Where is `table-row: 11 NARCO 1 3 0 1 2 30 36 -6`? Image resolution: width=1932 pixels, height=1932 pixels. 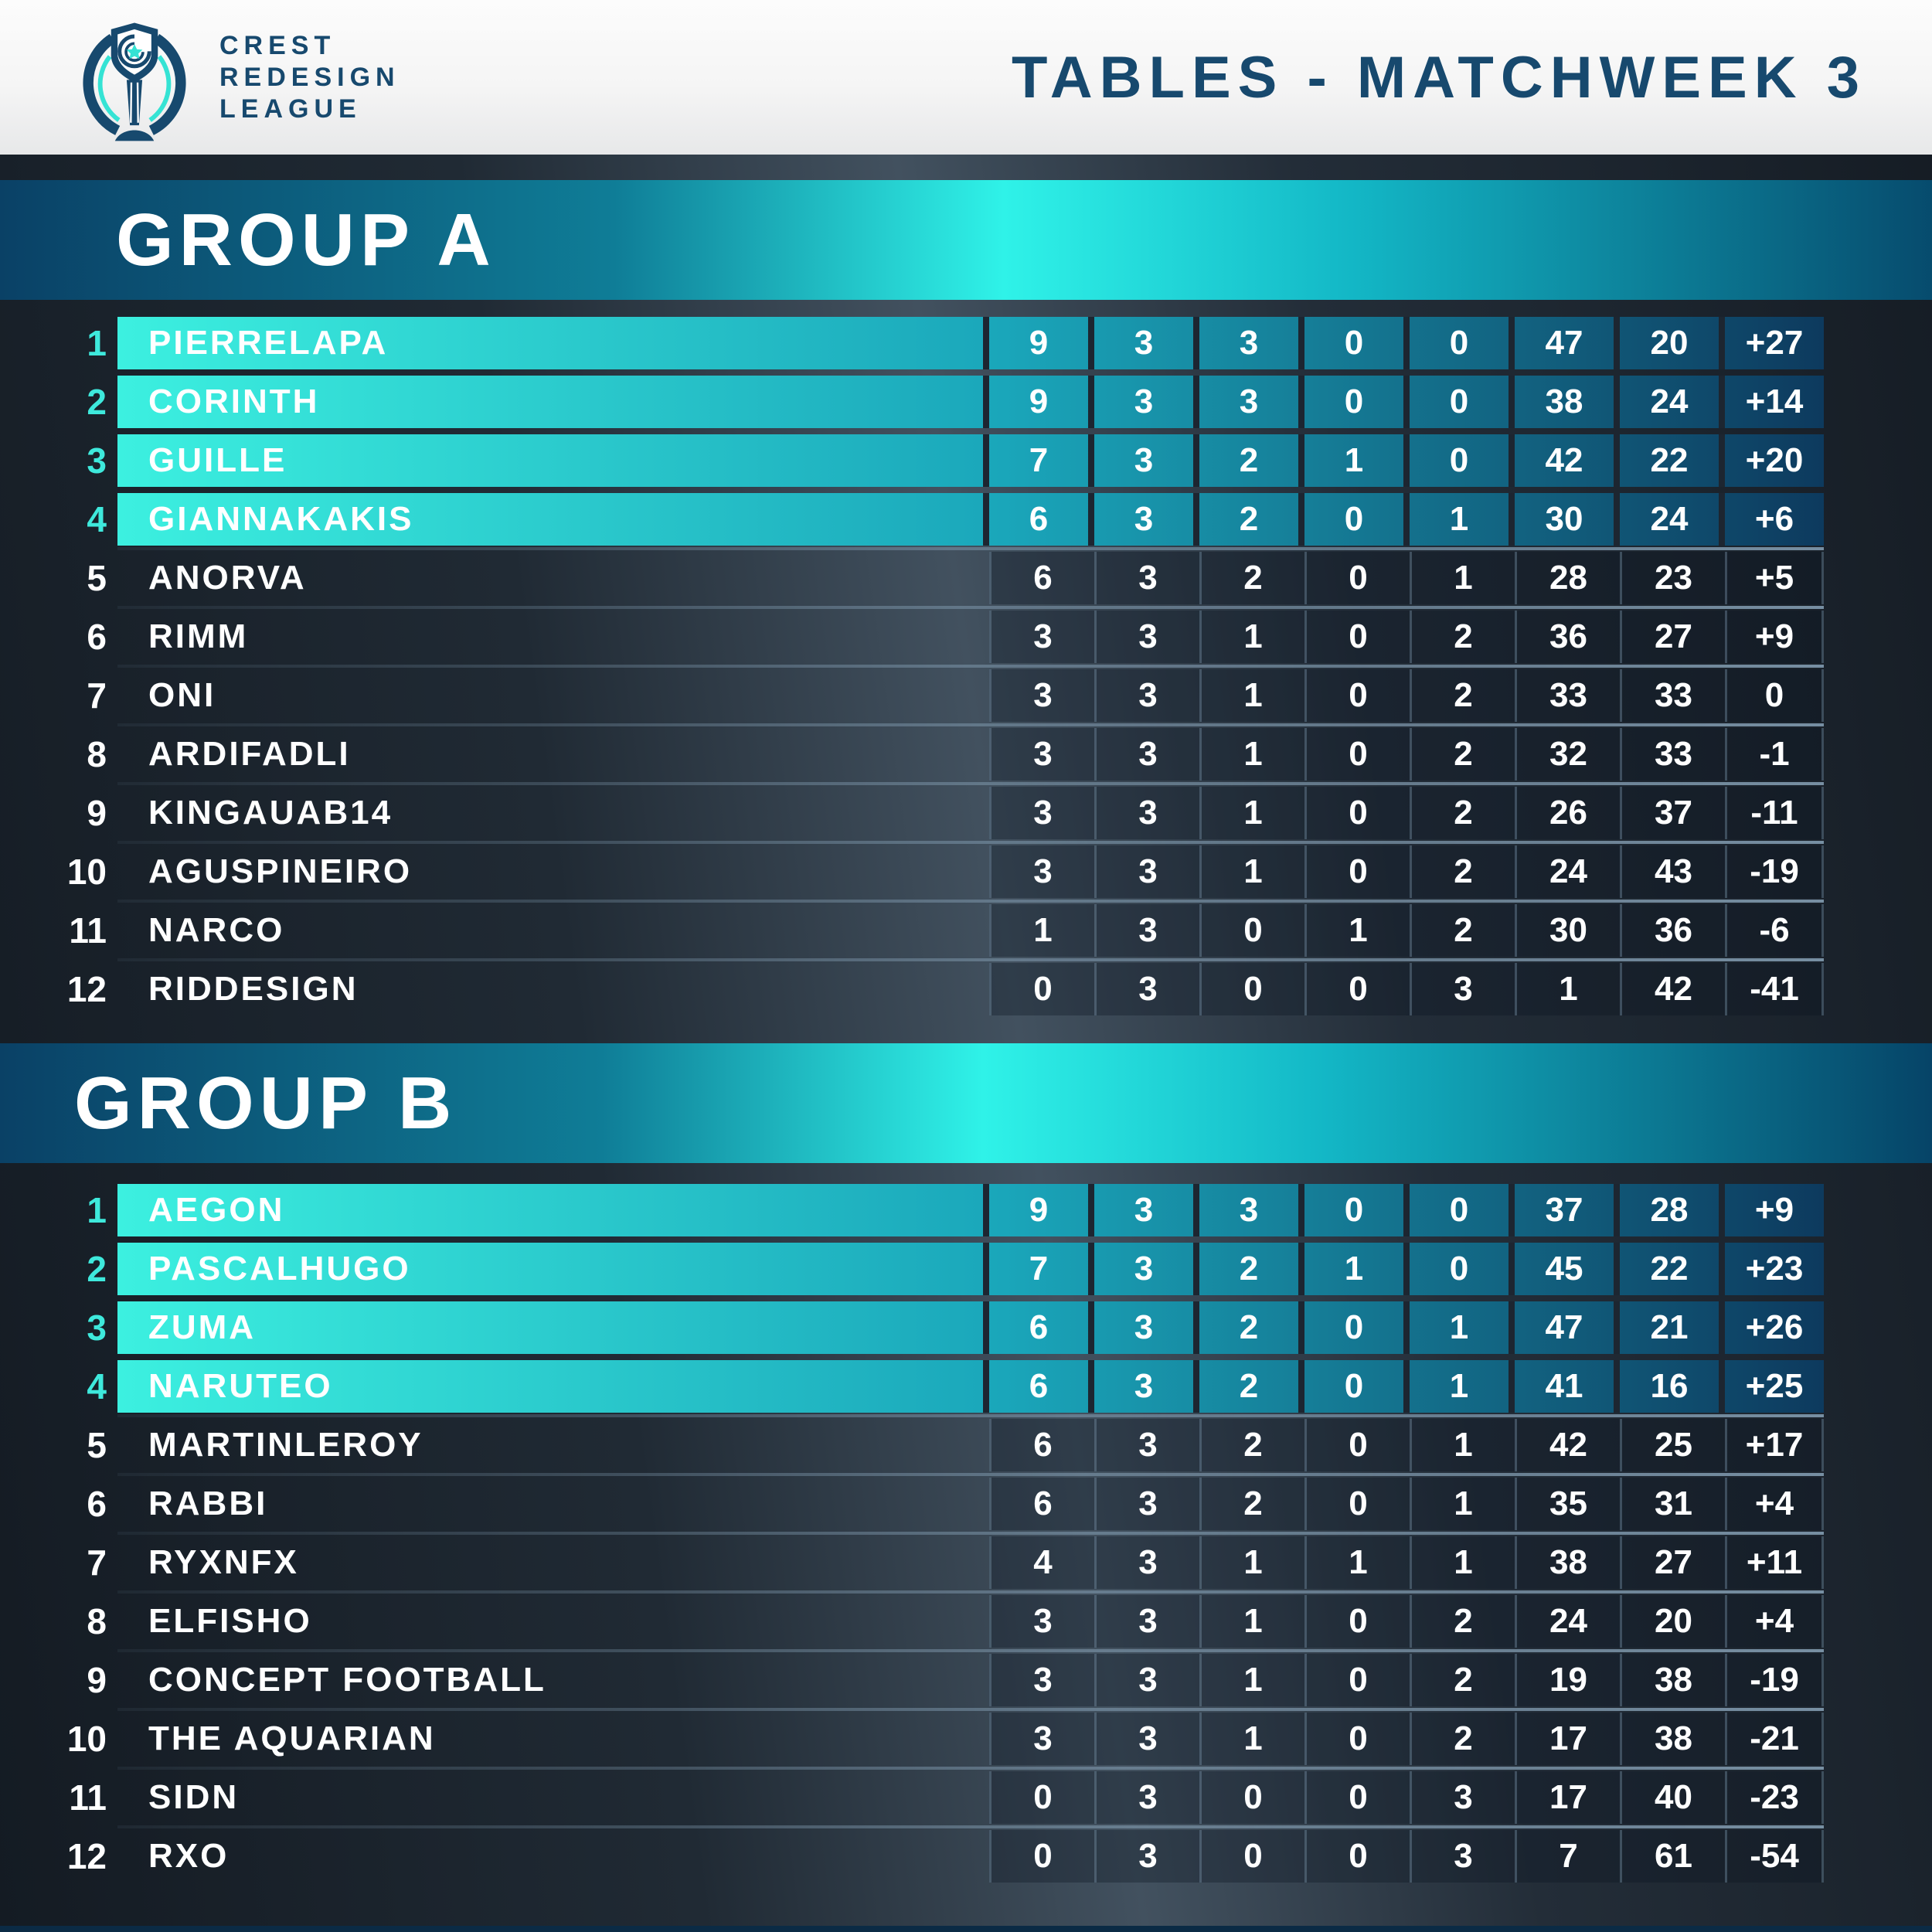
table-row: 11 NARCO 1 3 0 1 2 30 36 -6 is located at coordinates (930, 928).